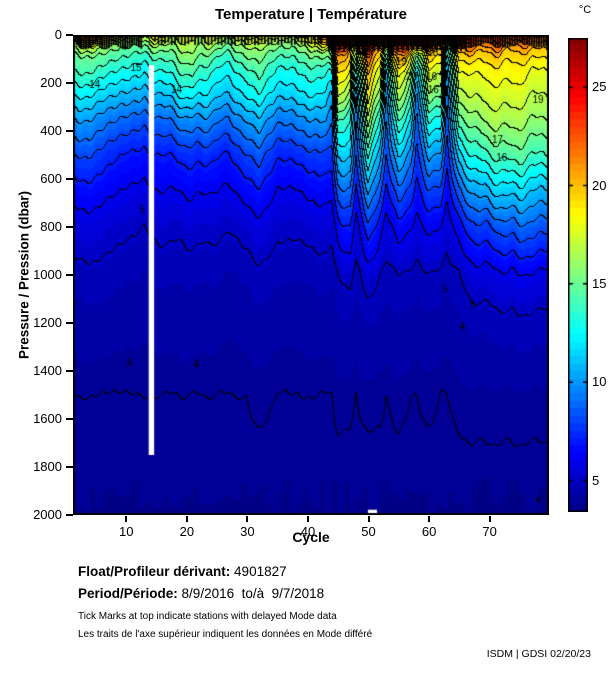 This screenshot has height=675, width=611. What do you see at coordinates (47, 370) in the screenshot?
I see `y-tick-label: 1400` at bounding box center [47, 370].